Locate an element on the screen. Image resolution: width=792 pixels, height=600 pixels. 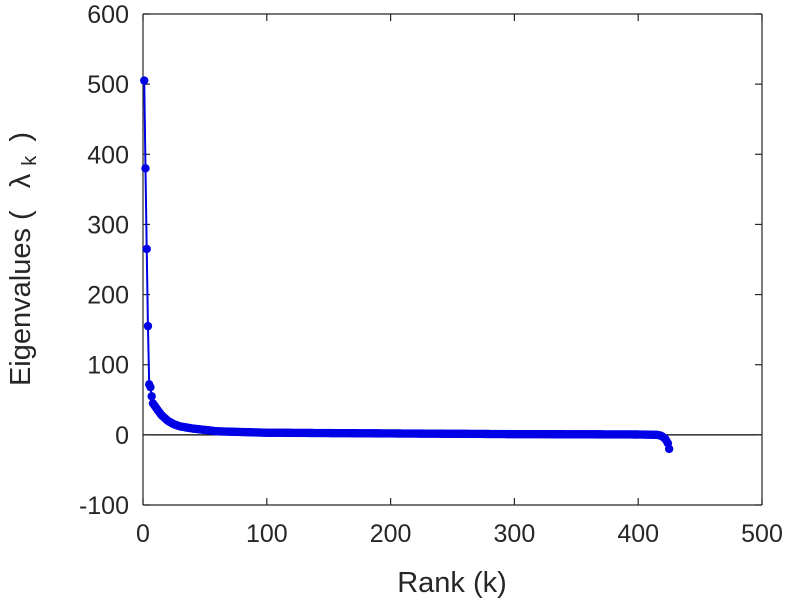
x-tick-label: 0 is located at coordinates (143, 534).